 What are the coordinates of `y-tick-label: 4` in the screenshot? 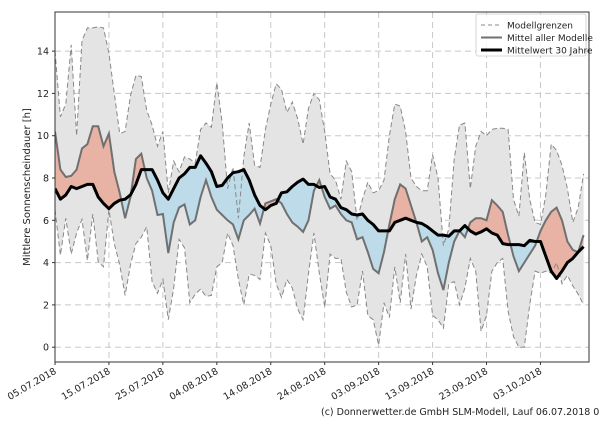 It's located at (46, 263).